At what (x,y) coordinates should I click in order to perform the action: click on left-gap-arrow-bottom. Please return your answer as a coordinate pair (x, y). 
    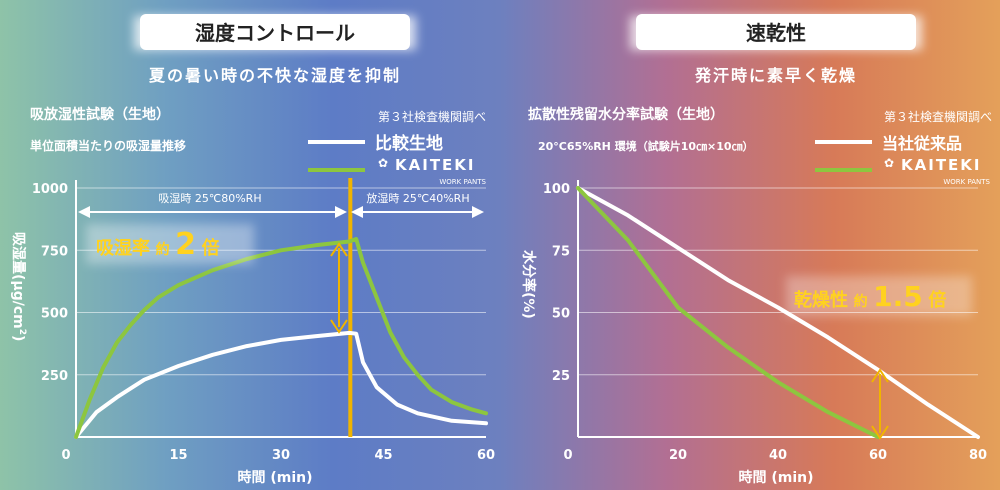
    Looking at the image, I should click on (339, 326).